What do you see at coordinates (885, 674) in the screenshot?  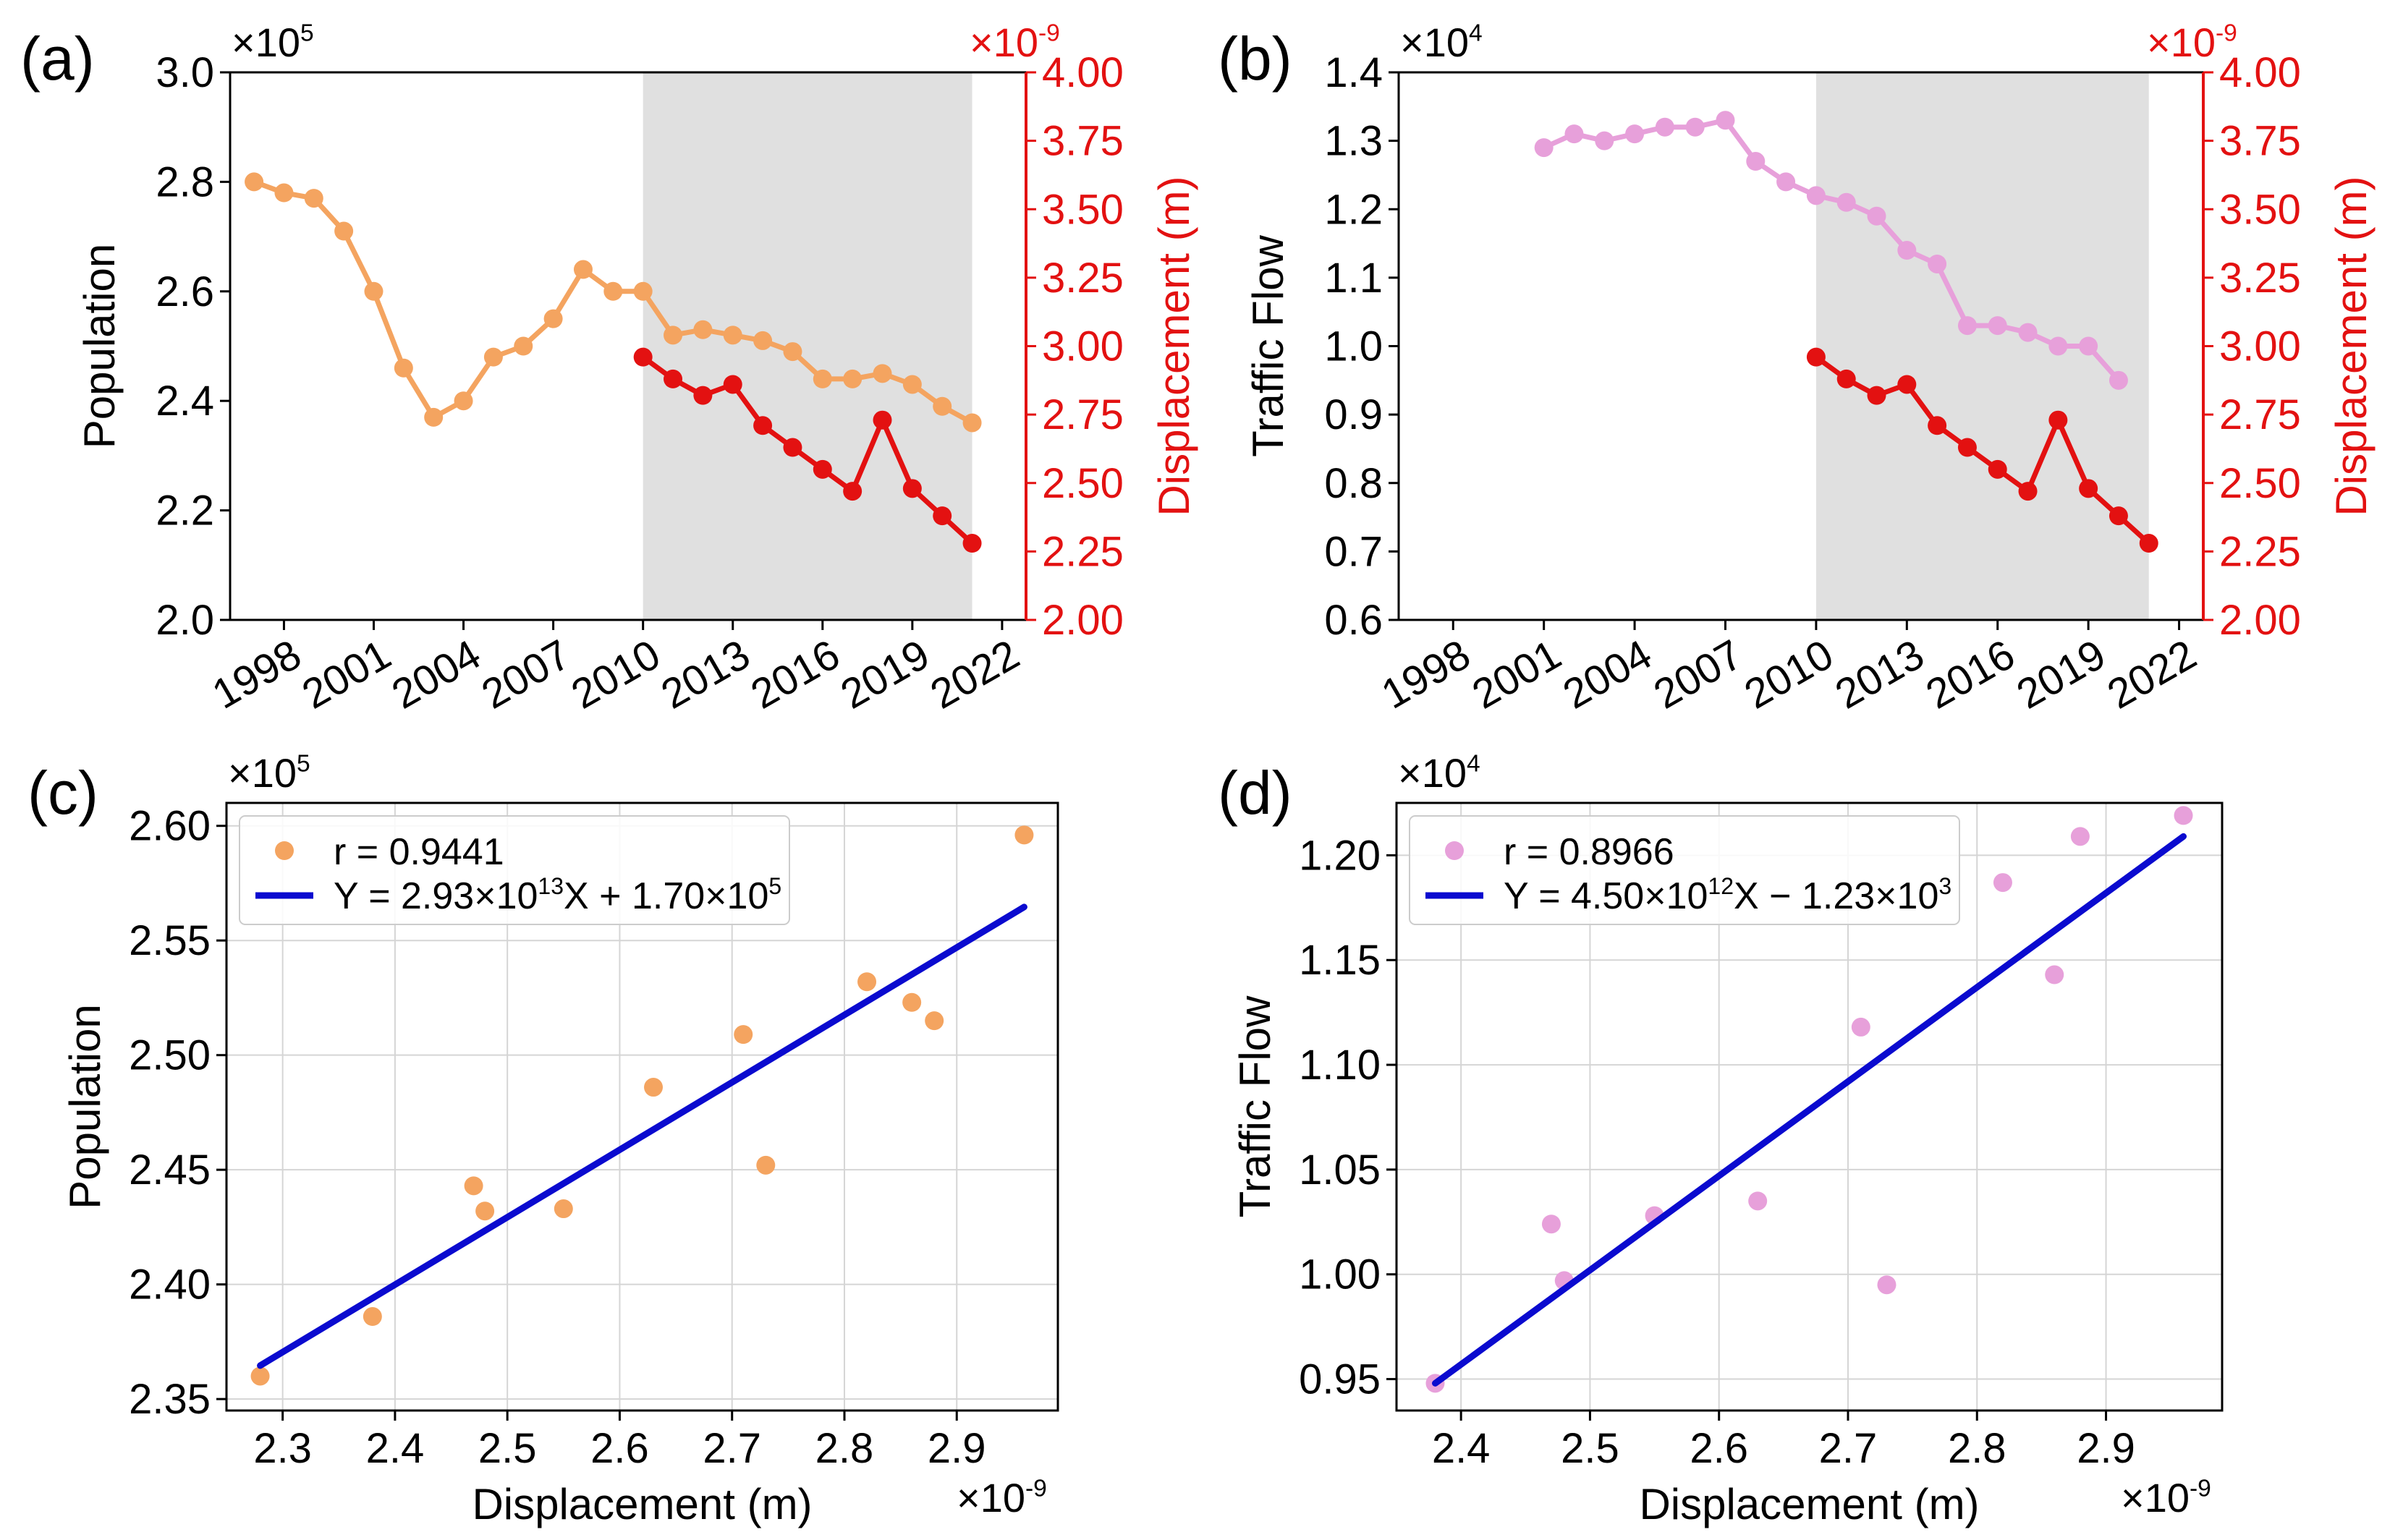 I see `x-tick-label: 2019` at bounding box center [885, 674].